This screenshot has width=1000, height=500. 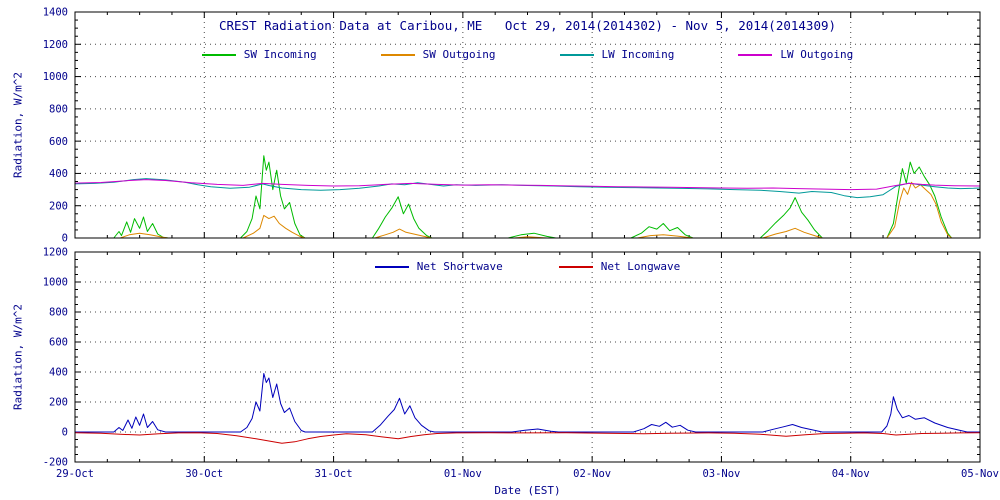 I want to click on x-tick-label: 01-Nov, so click(x=463, y=474).